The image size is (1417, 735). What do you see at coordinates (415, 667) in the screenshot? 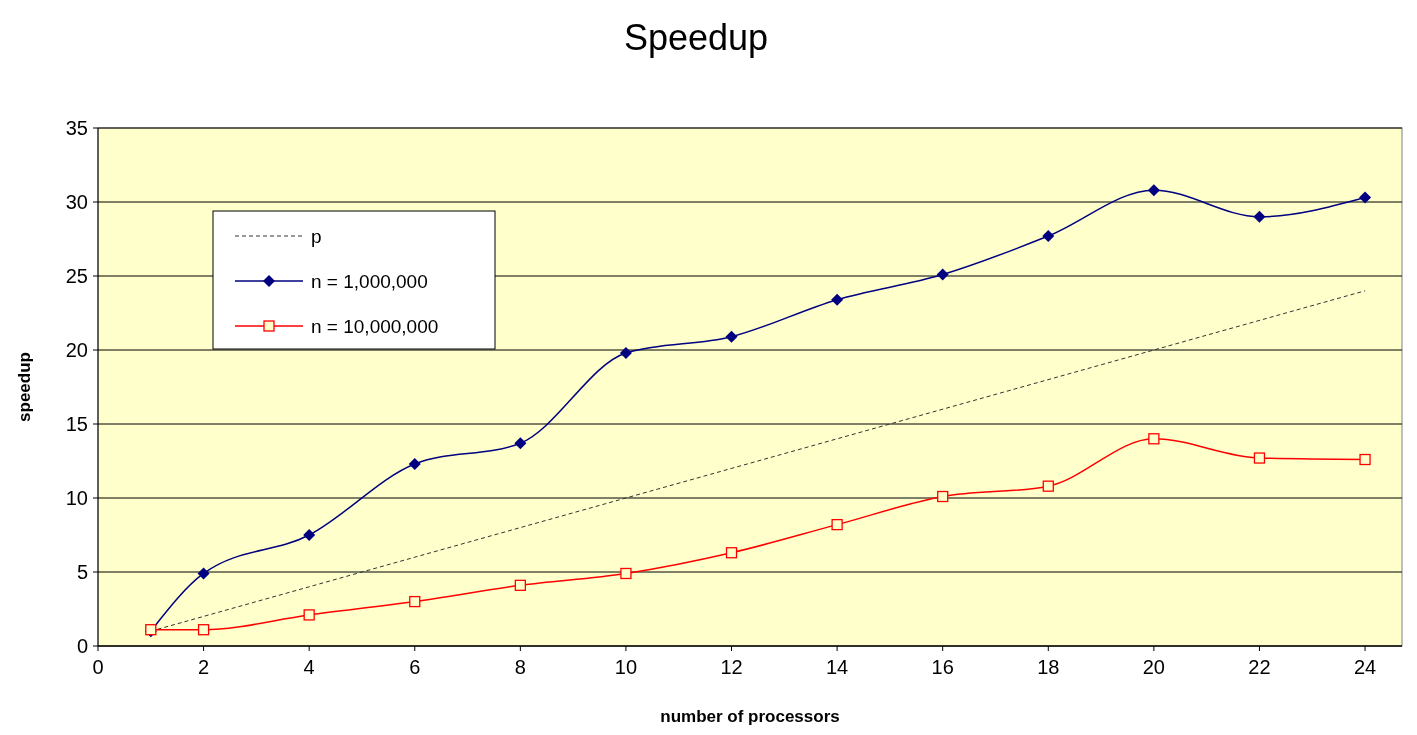
I see `x-tick-label: 6` at bounding box center [415, 667].